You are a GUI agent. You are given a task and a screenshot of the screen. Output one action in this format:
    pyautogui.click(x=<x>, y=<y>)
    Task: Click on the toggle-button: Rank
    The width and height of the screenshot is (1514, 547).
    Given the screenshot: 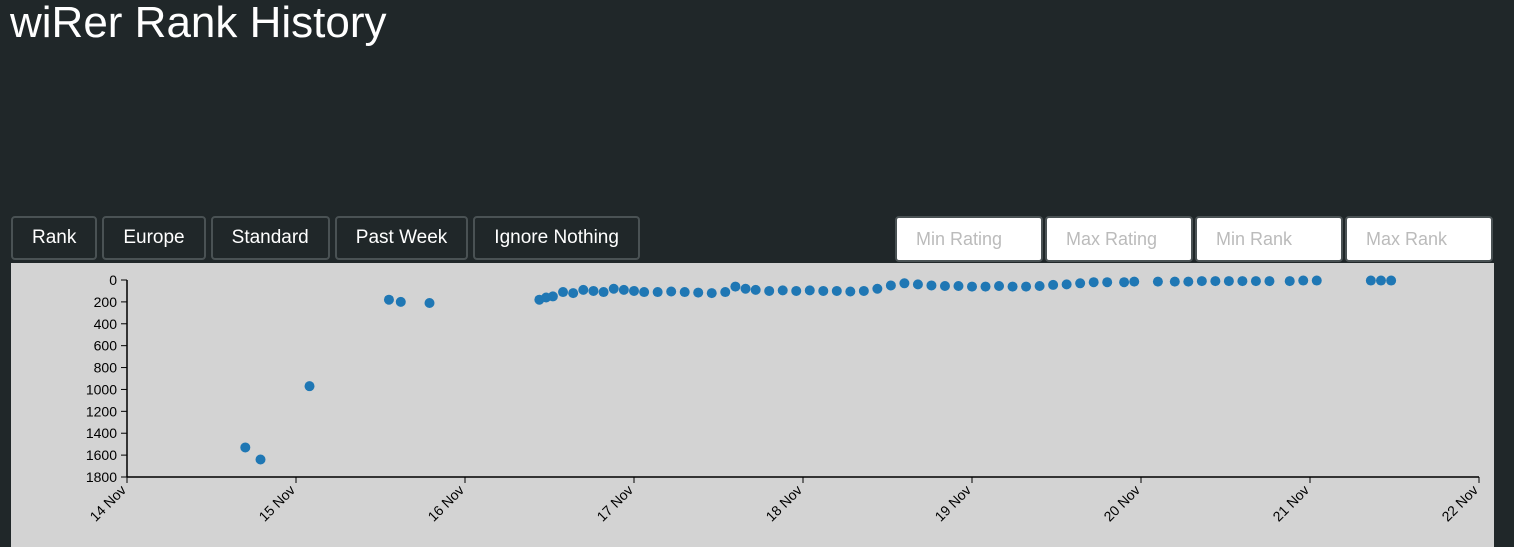 What is the action you would take?
    pyautogui.click(x=54, y=238)
    